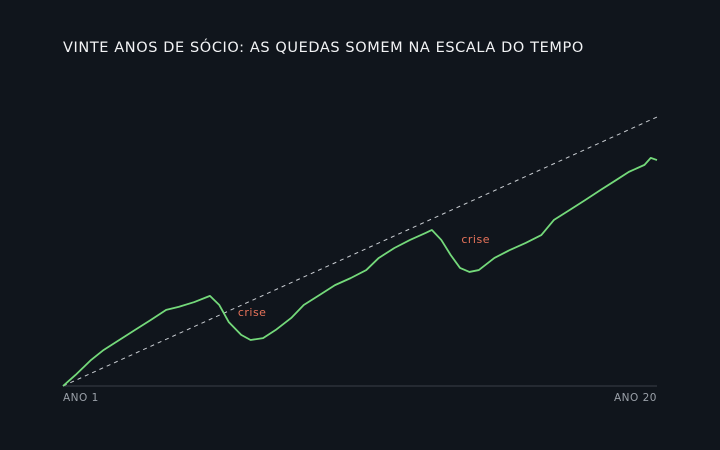 Image resolution: width=720 pixels, height=450 pixels. What do you see at coordinates (81, 398) in the screenshot?
I see `x-tick-label: ANO 1` at bounding box center [81, 398].